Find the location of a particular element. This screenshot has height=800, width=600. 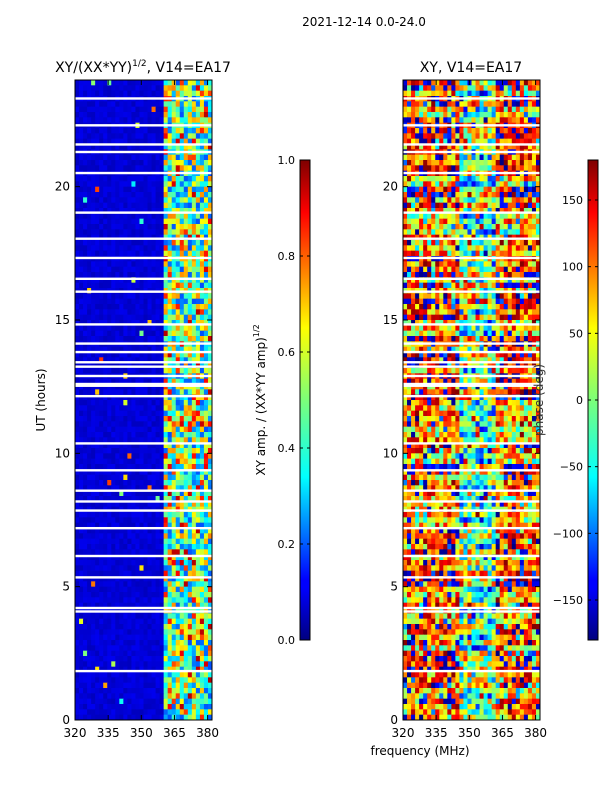

data-gap is located at coordinates (143, 470).